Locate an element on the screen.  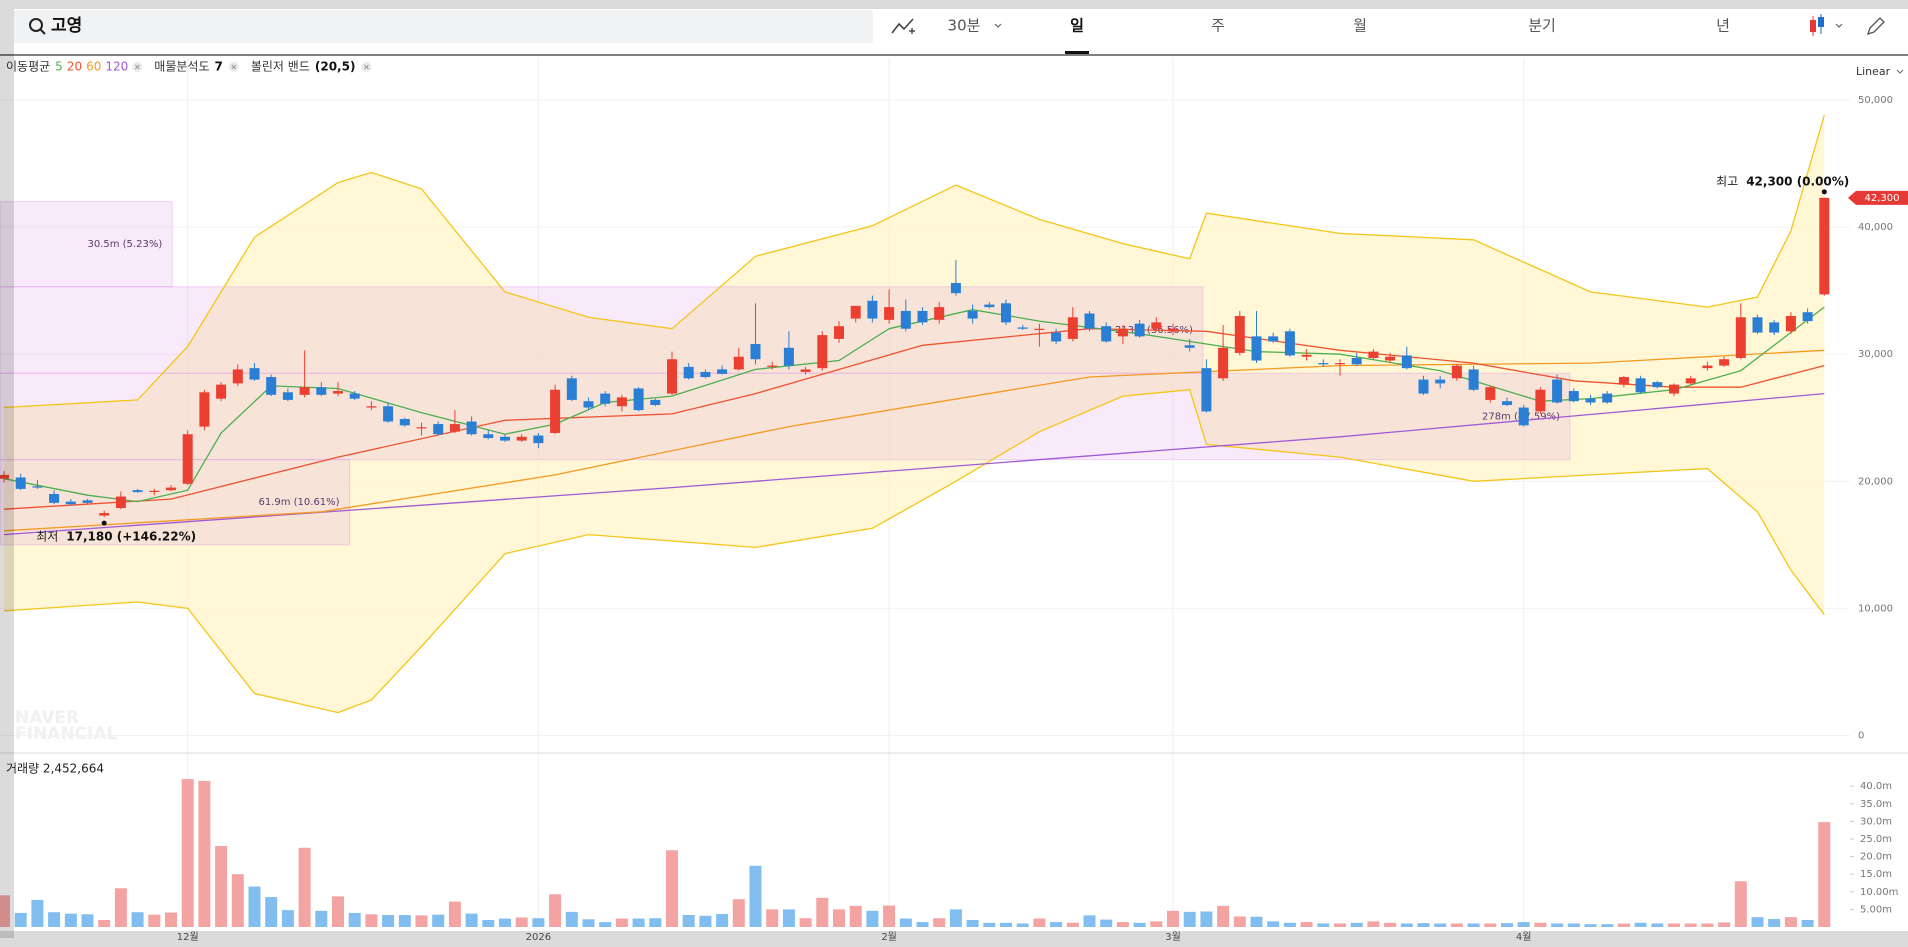
remove-icon is located at coordinates (234, 67).